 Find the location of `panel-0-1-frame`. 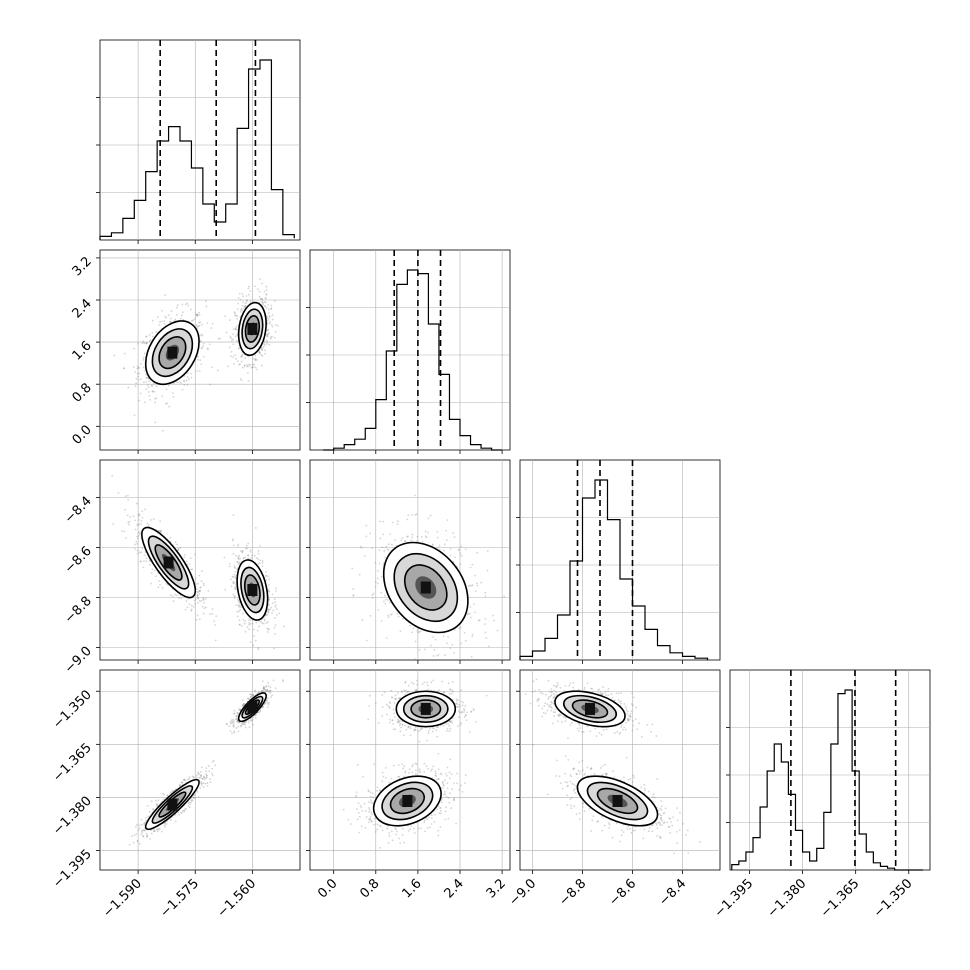

panel-0-1-frame is located at coordinates (200, 350).